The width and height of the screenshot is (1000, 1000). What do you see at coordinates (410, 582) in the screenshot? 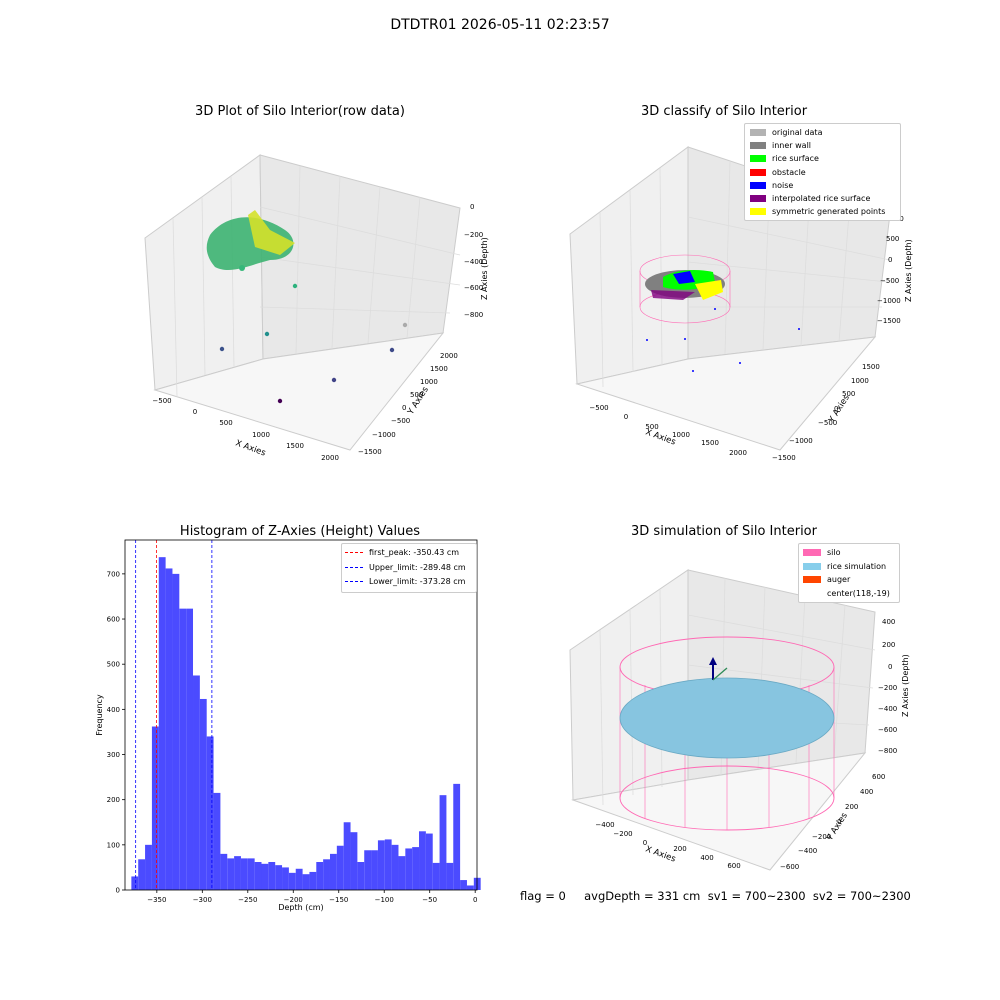
I see `legend-entry-lower-limit: Lower_limit: -373.28 cm` at bounding box center [410, 582].